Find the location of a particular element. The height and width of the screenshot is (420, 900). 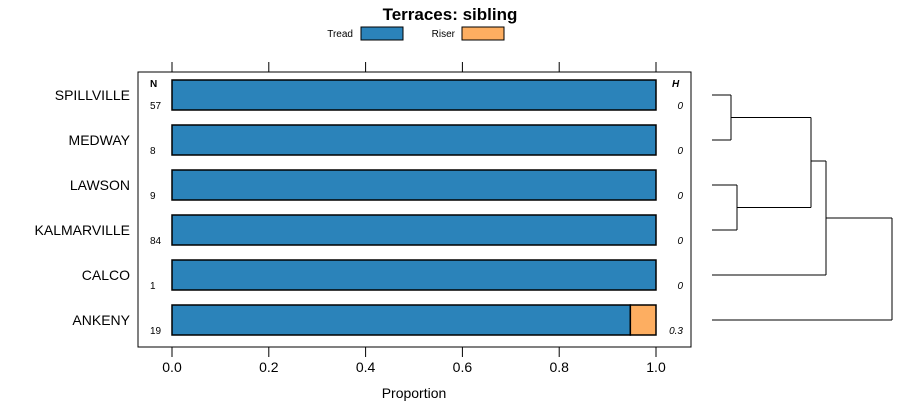

bar-segment-riser is located at coordinates (643, 320).